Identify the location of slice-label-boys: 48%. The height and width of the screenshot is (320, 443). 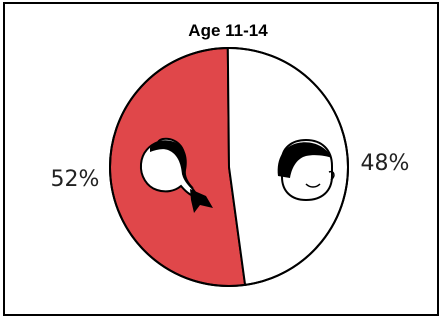
(385, 163).